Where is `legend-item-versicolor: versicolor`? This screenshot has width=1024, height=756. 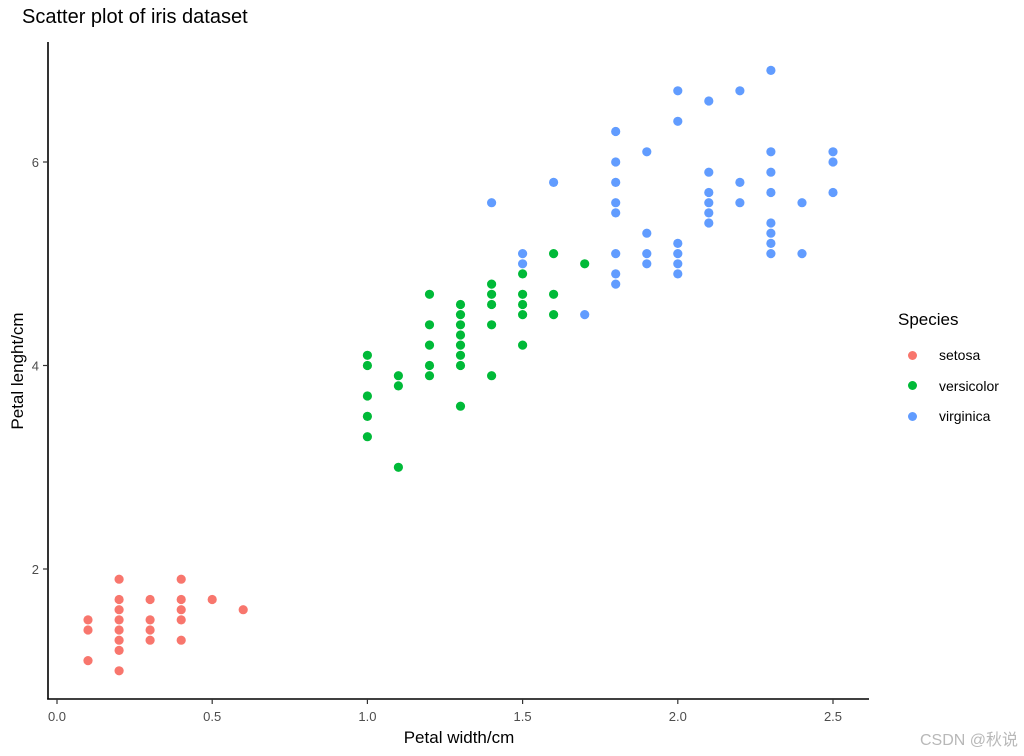 legend-item-versicolor: versicolor is located at coordinates (948, 386).